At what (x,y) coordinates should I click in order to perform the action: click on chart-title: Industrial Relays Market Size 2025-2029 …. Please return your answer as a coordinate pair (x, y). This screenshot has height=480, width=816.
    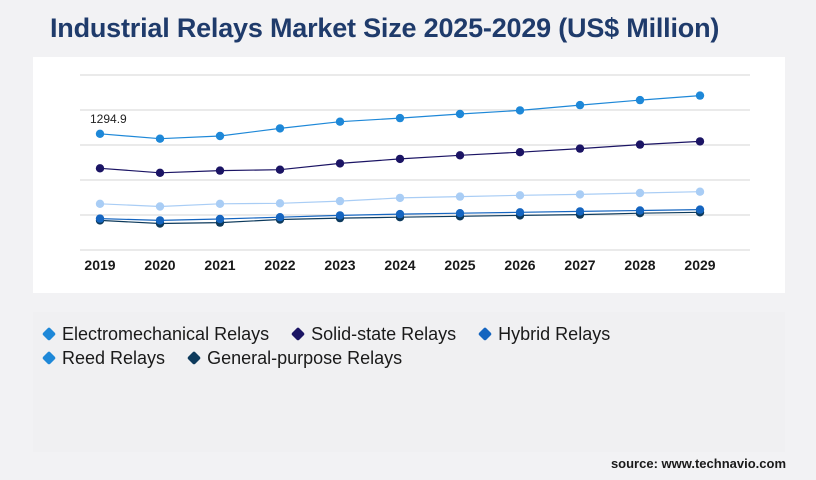
    Looking at the image, I should click on (385, 28).